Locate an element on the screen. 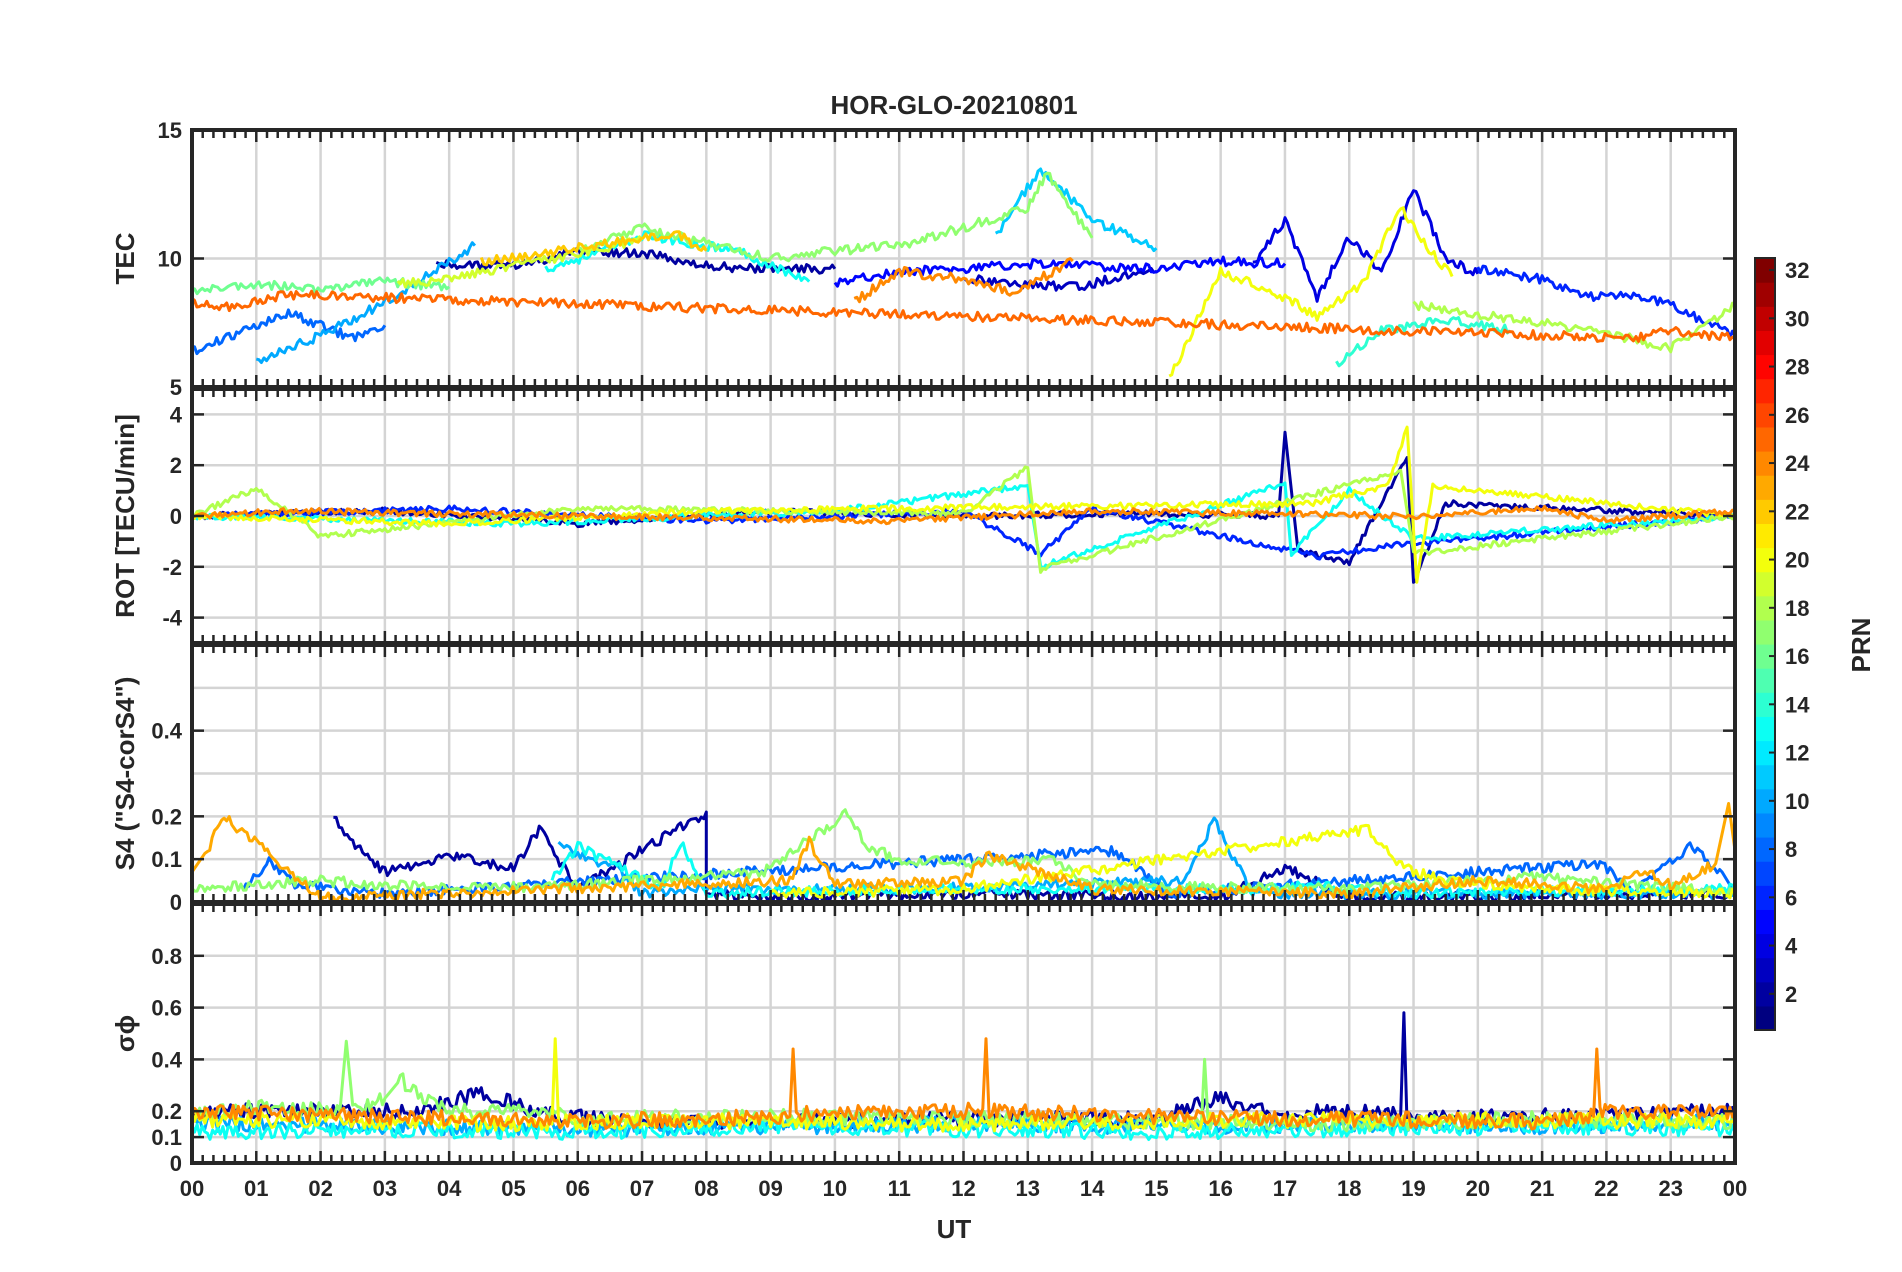  x-tick-label: 20 is located at coordinates (1478, 1188).